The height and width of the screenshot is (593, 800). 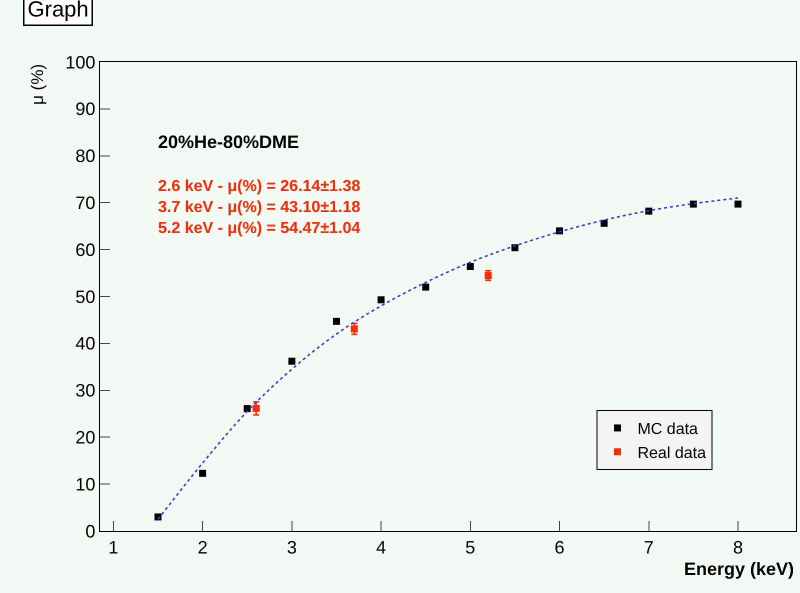 What do you see at coordinates (470, 548) in the screenshot?
I see `x-tick-label: 5` at bounding box center [470, 548].